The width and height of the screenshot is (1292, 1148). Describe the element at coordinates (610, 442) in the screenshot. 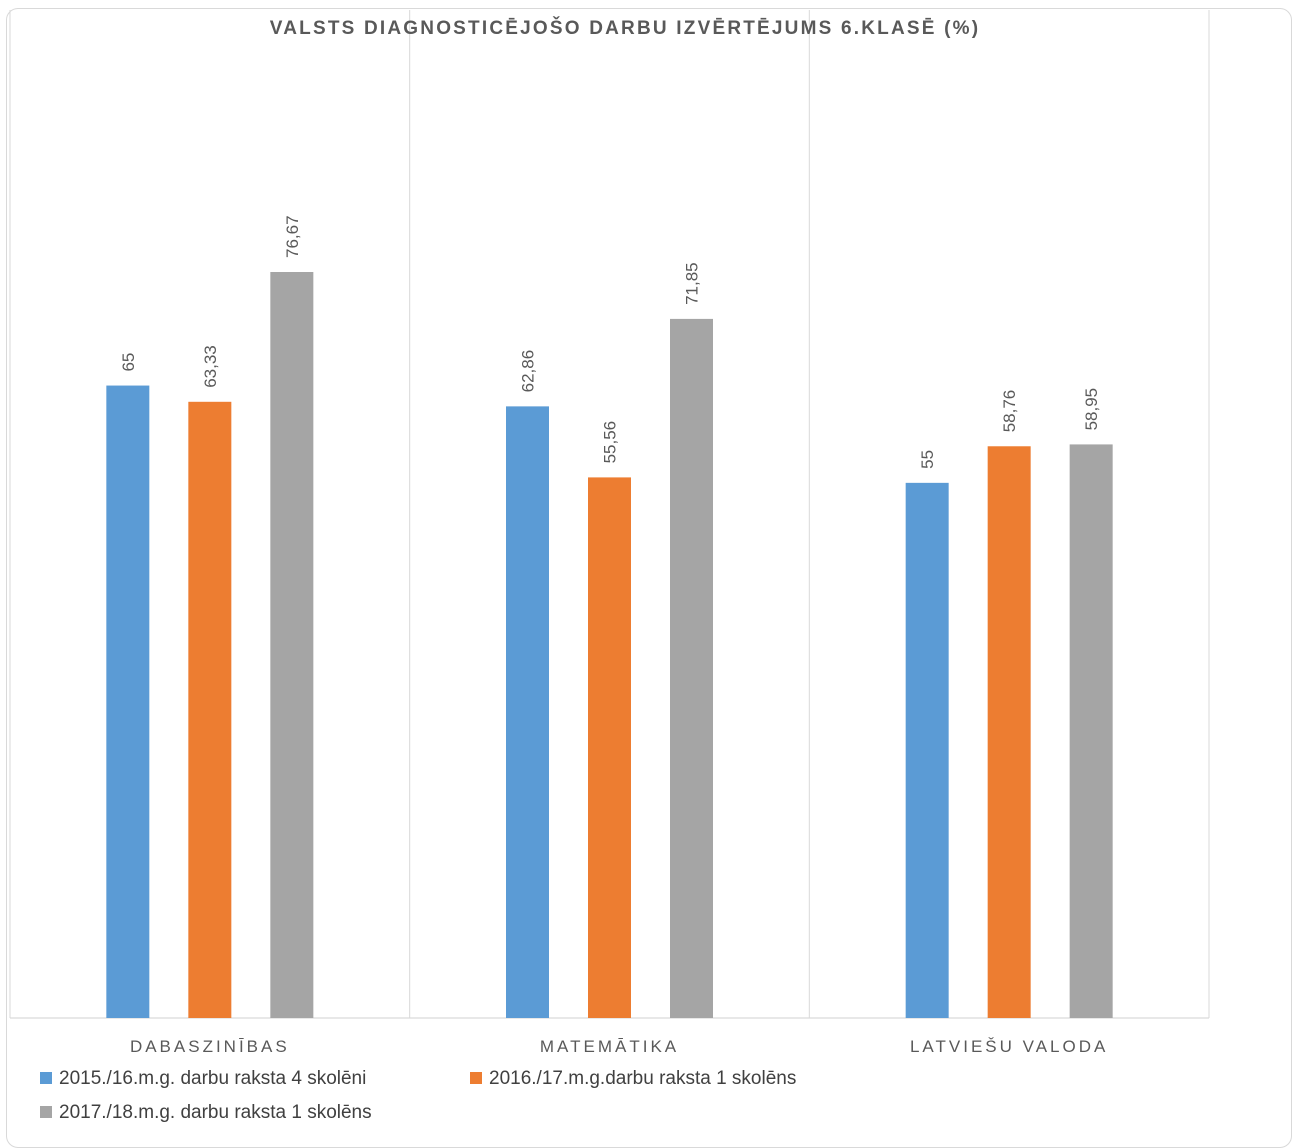

I see `data-label: 55,56` at that location.